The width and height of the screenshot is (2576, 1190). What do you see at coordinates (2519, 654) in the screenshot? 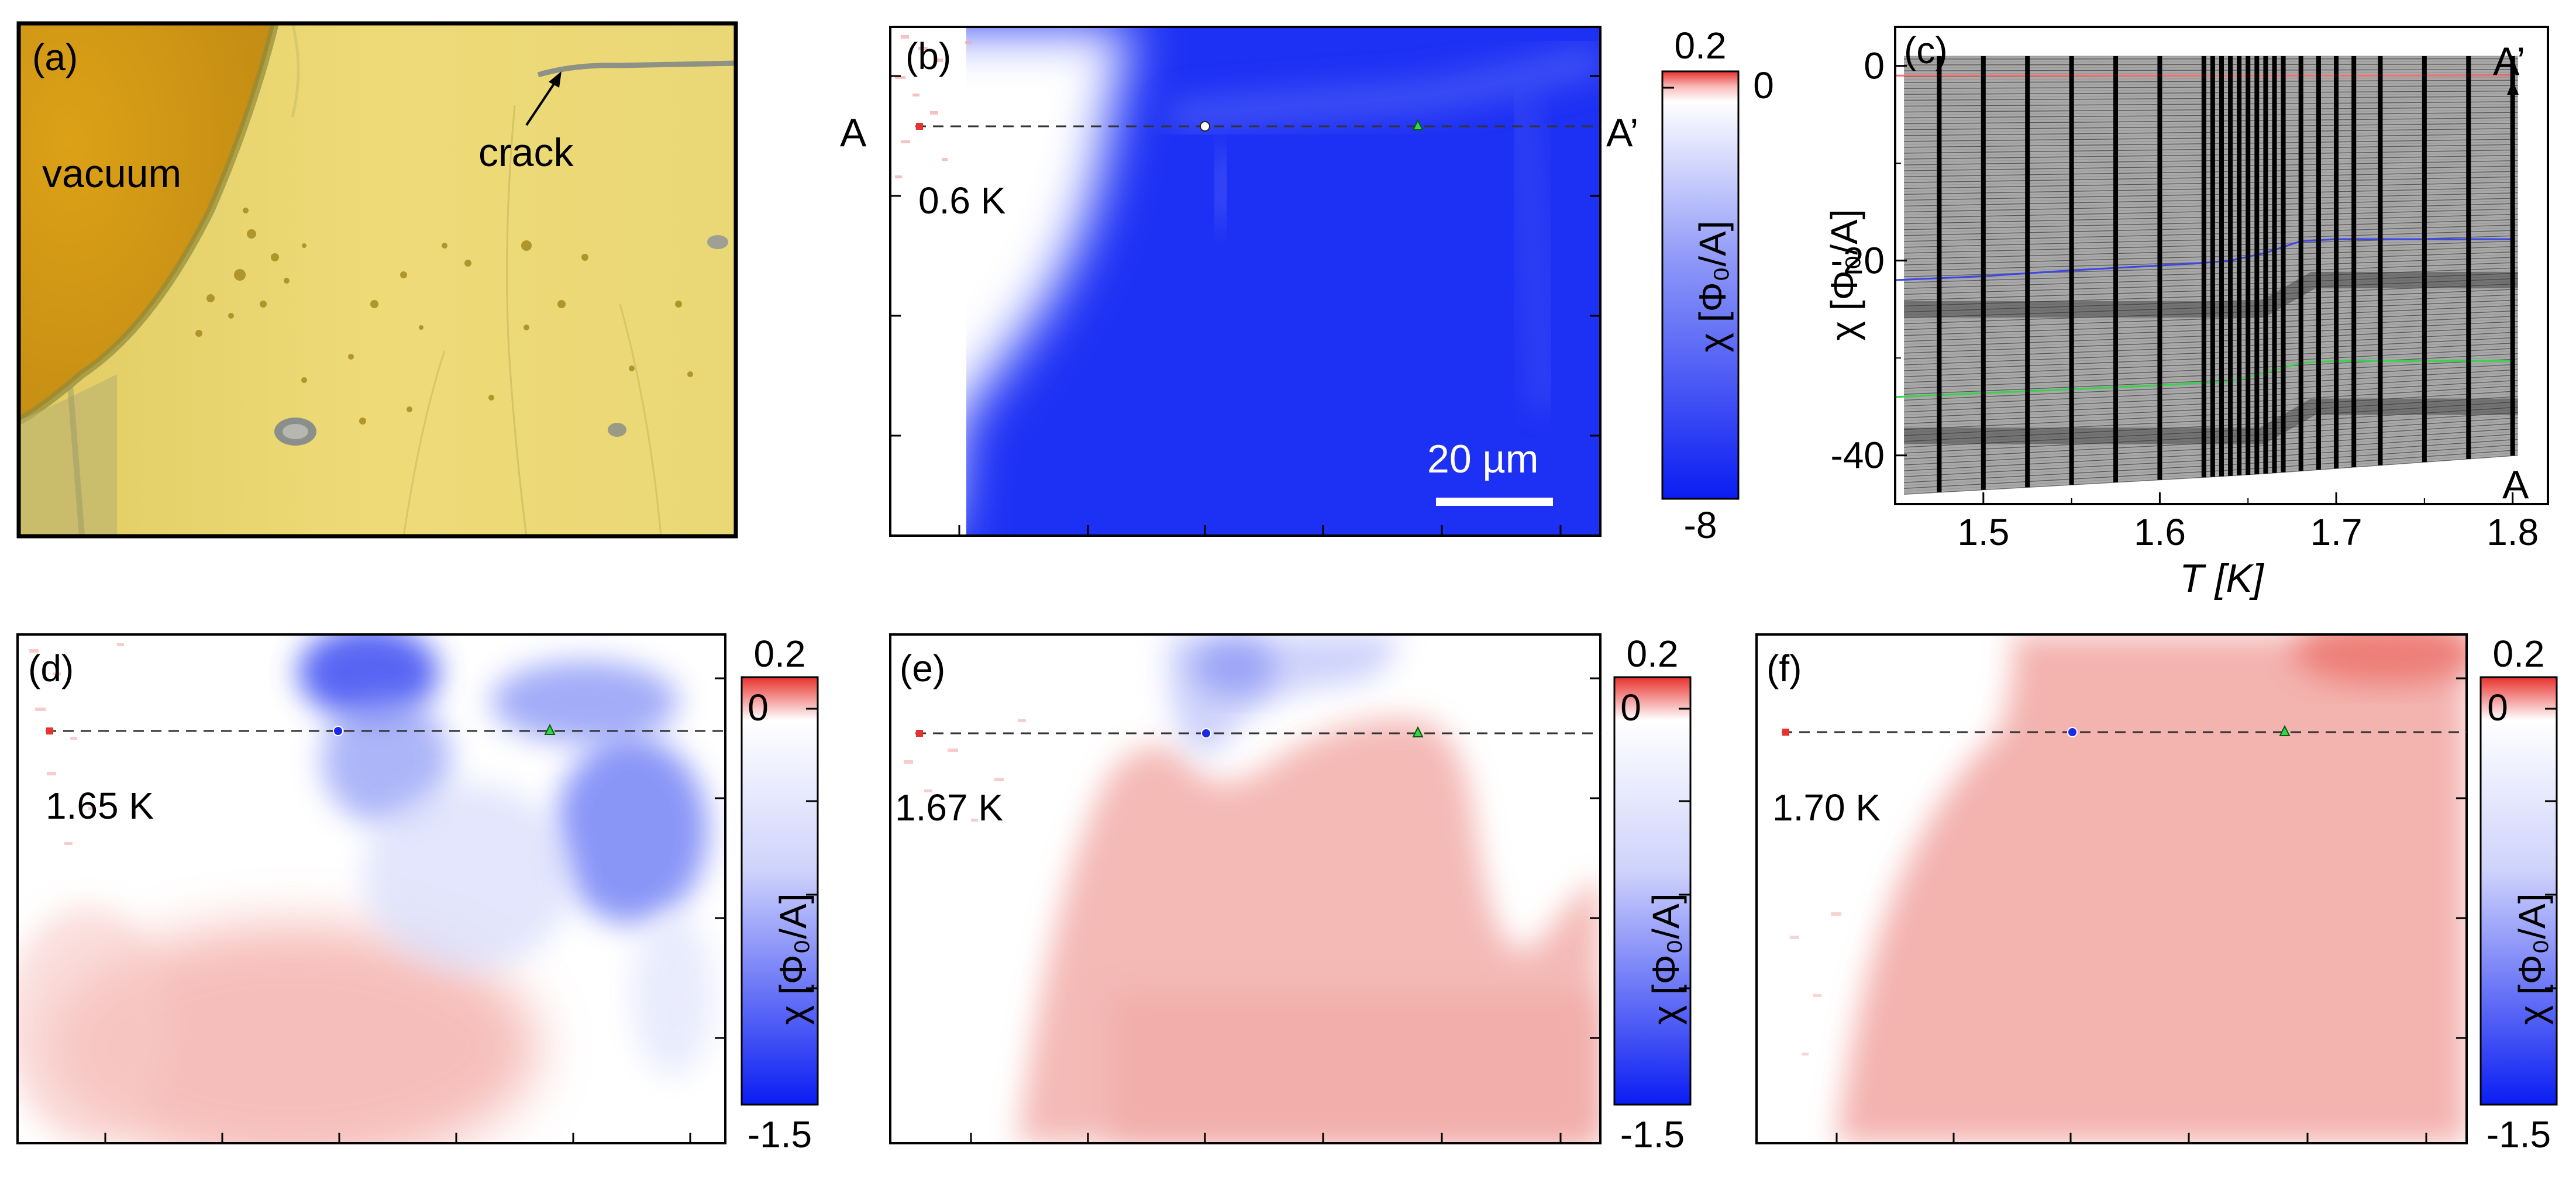
I see `colorbar-f-max: 0.2` at bounding box center [2519, 654].